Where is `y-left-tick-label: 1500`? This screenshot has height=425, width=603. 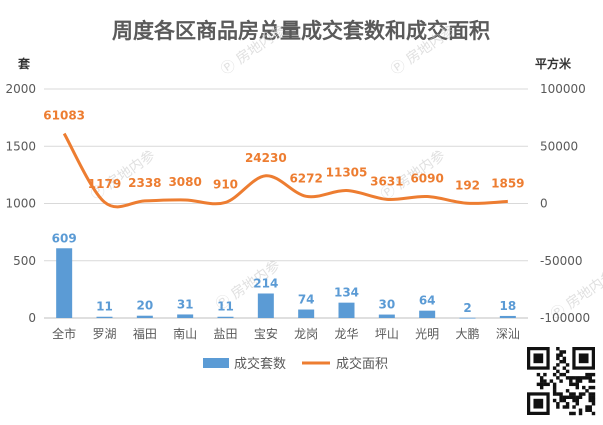
y-left-tick-label: 1500 is located at coordinates (20, 146).